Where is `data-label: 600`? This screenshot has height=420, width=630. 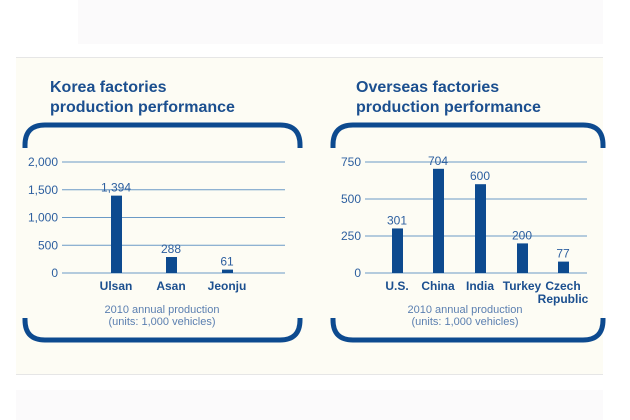
data-label: 600 is located at coordinates (480, 176).